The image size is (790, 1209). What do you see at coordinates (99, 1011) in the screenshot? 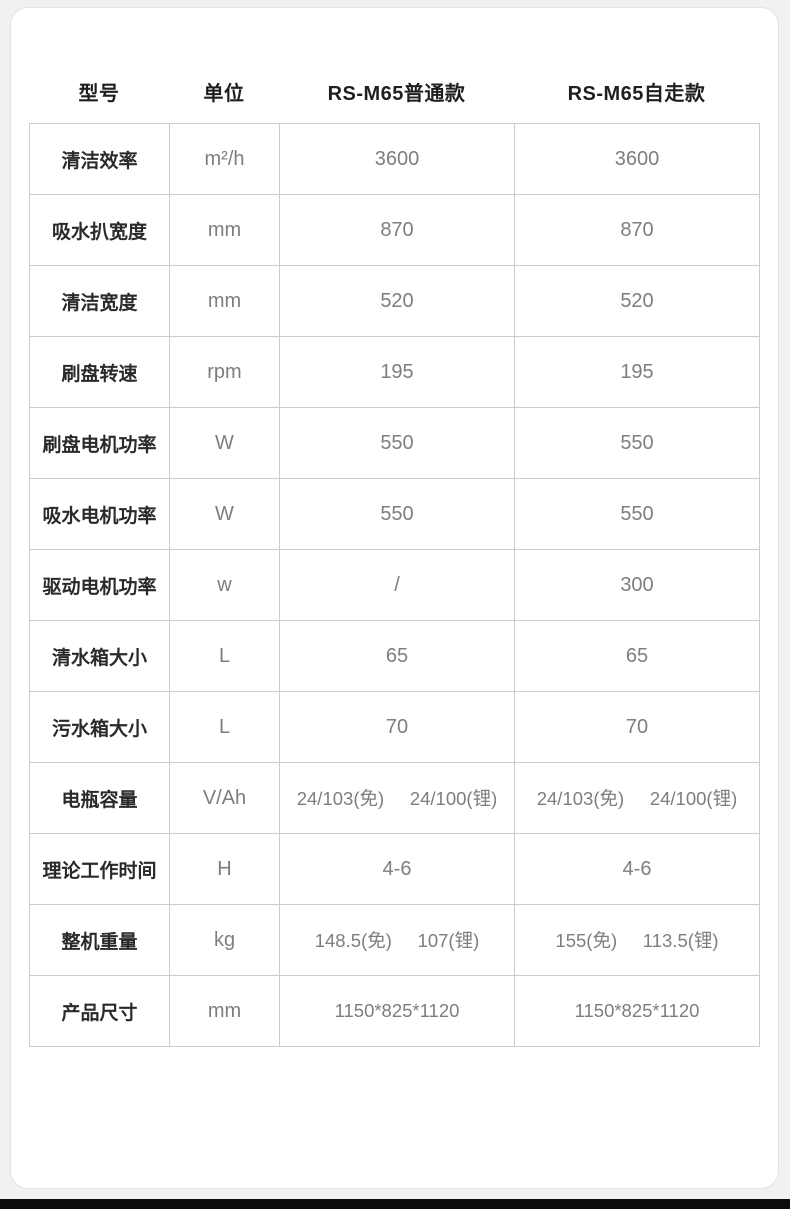
I see `row-label-cell: 产品尺寸` at bounding box center [99, 1011].